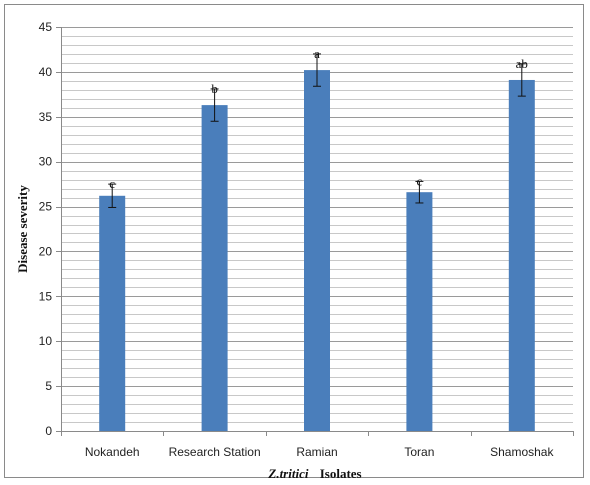 This screenshot has width=590, height=485. I want to click on y-tick-label: 10, so click(46, 341).